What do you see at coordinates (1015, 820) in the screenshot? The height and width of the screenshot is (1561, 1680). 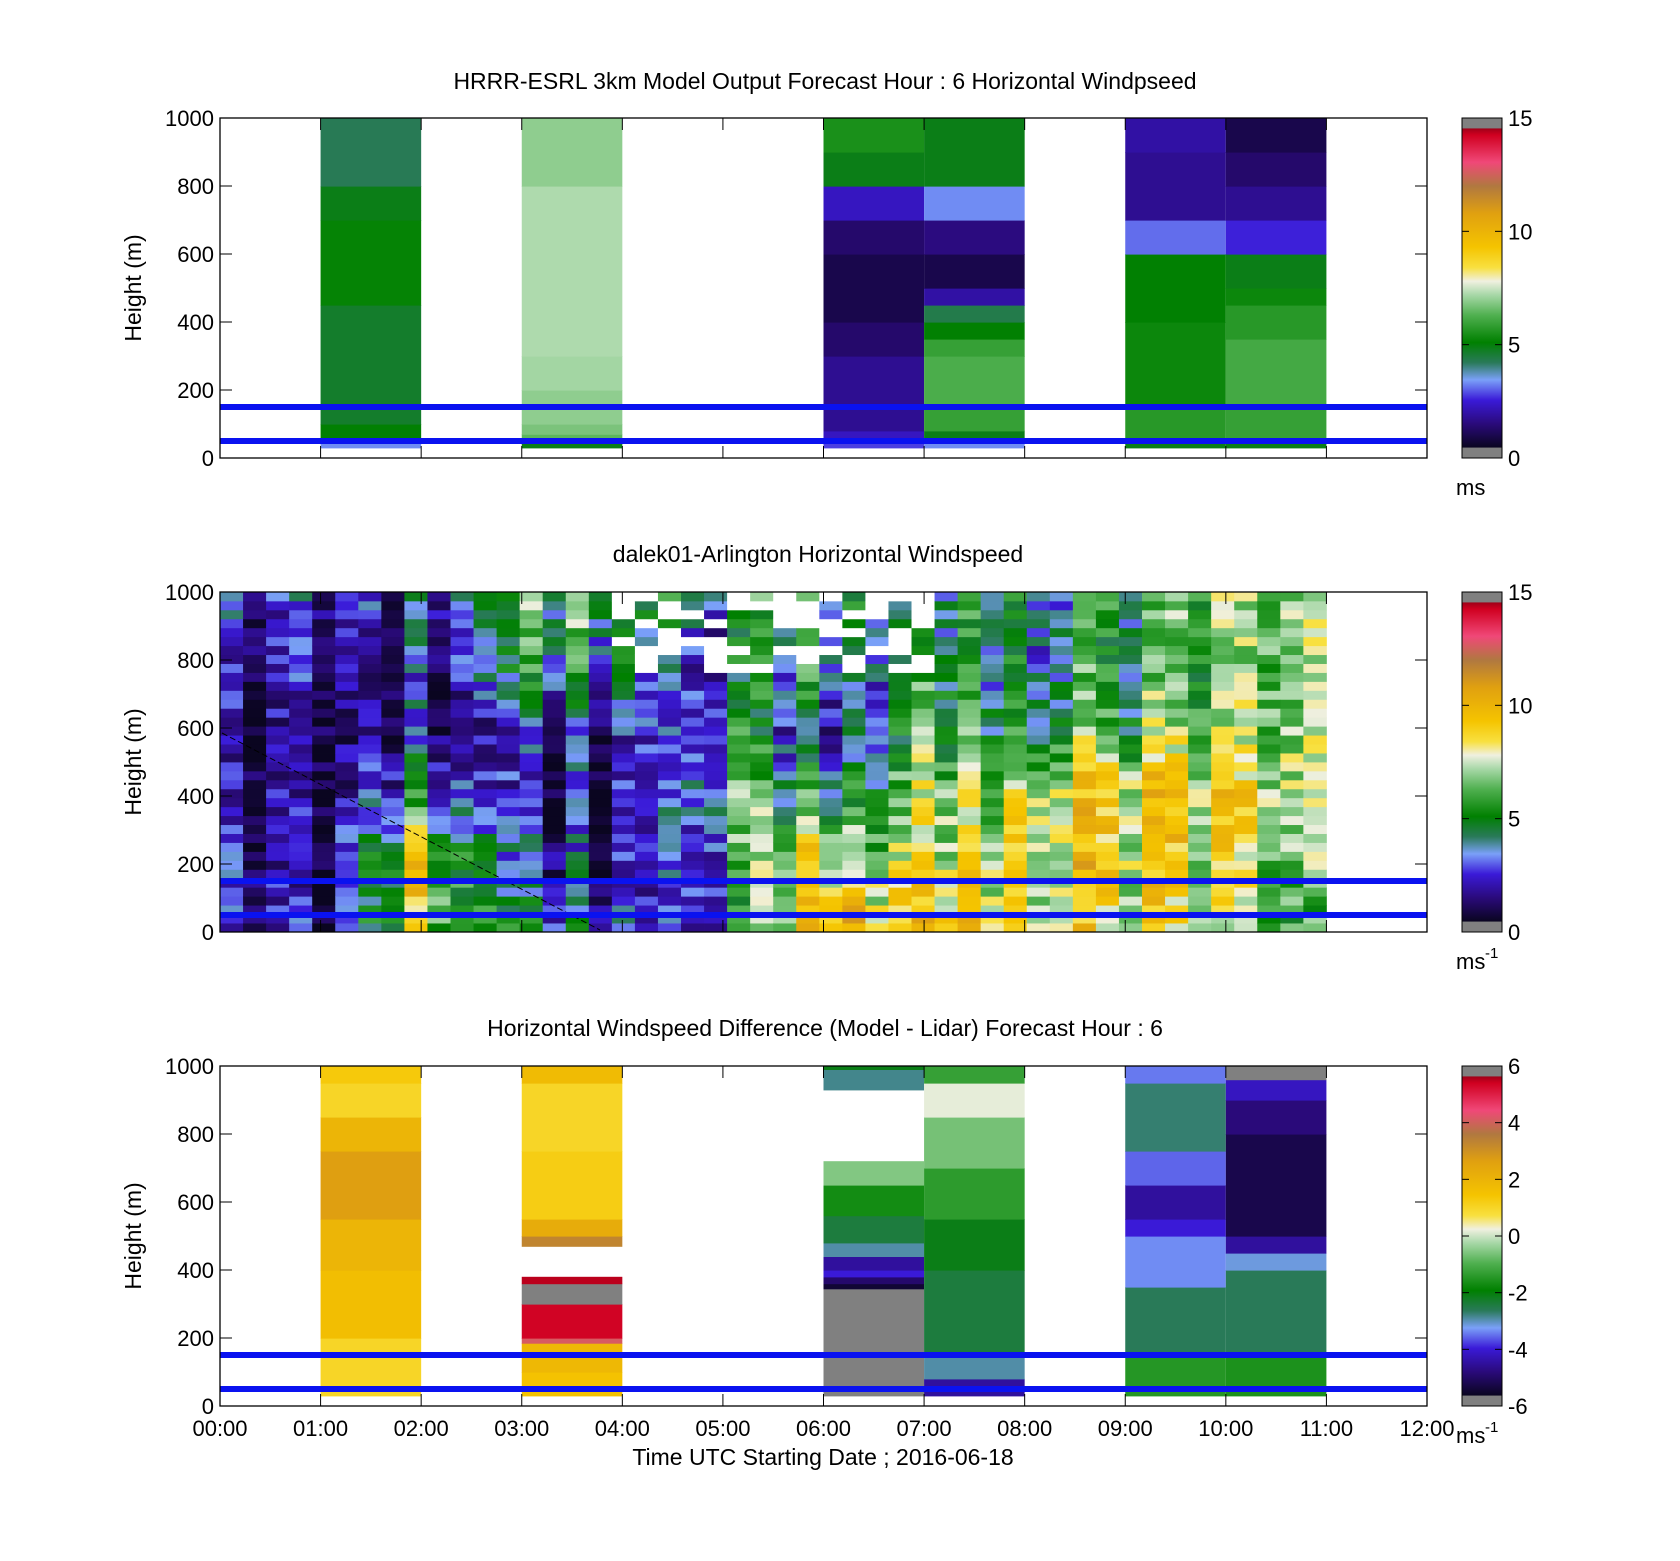 I see `lidar-cell-t34-h12` at bounding box center [1015, 820].